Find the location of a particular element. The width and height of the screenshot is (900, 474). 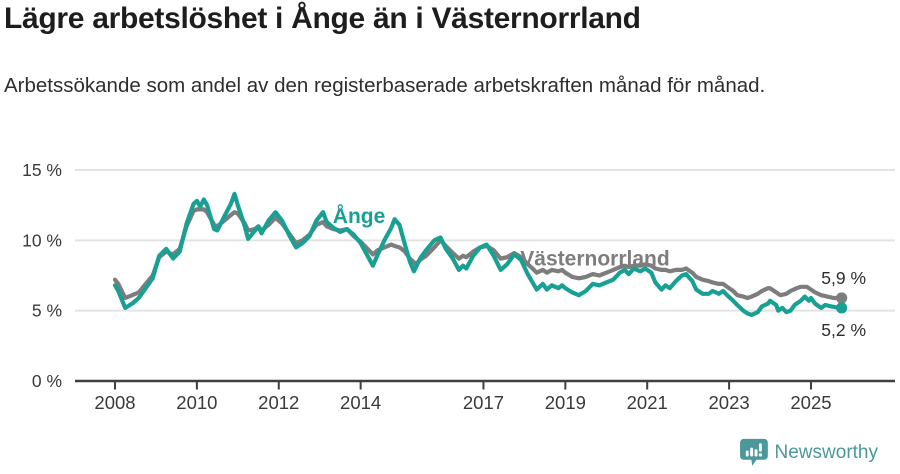

newsworthy-logo-icon is located at coordinates (753, 452).